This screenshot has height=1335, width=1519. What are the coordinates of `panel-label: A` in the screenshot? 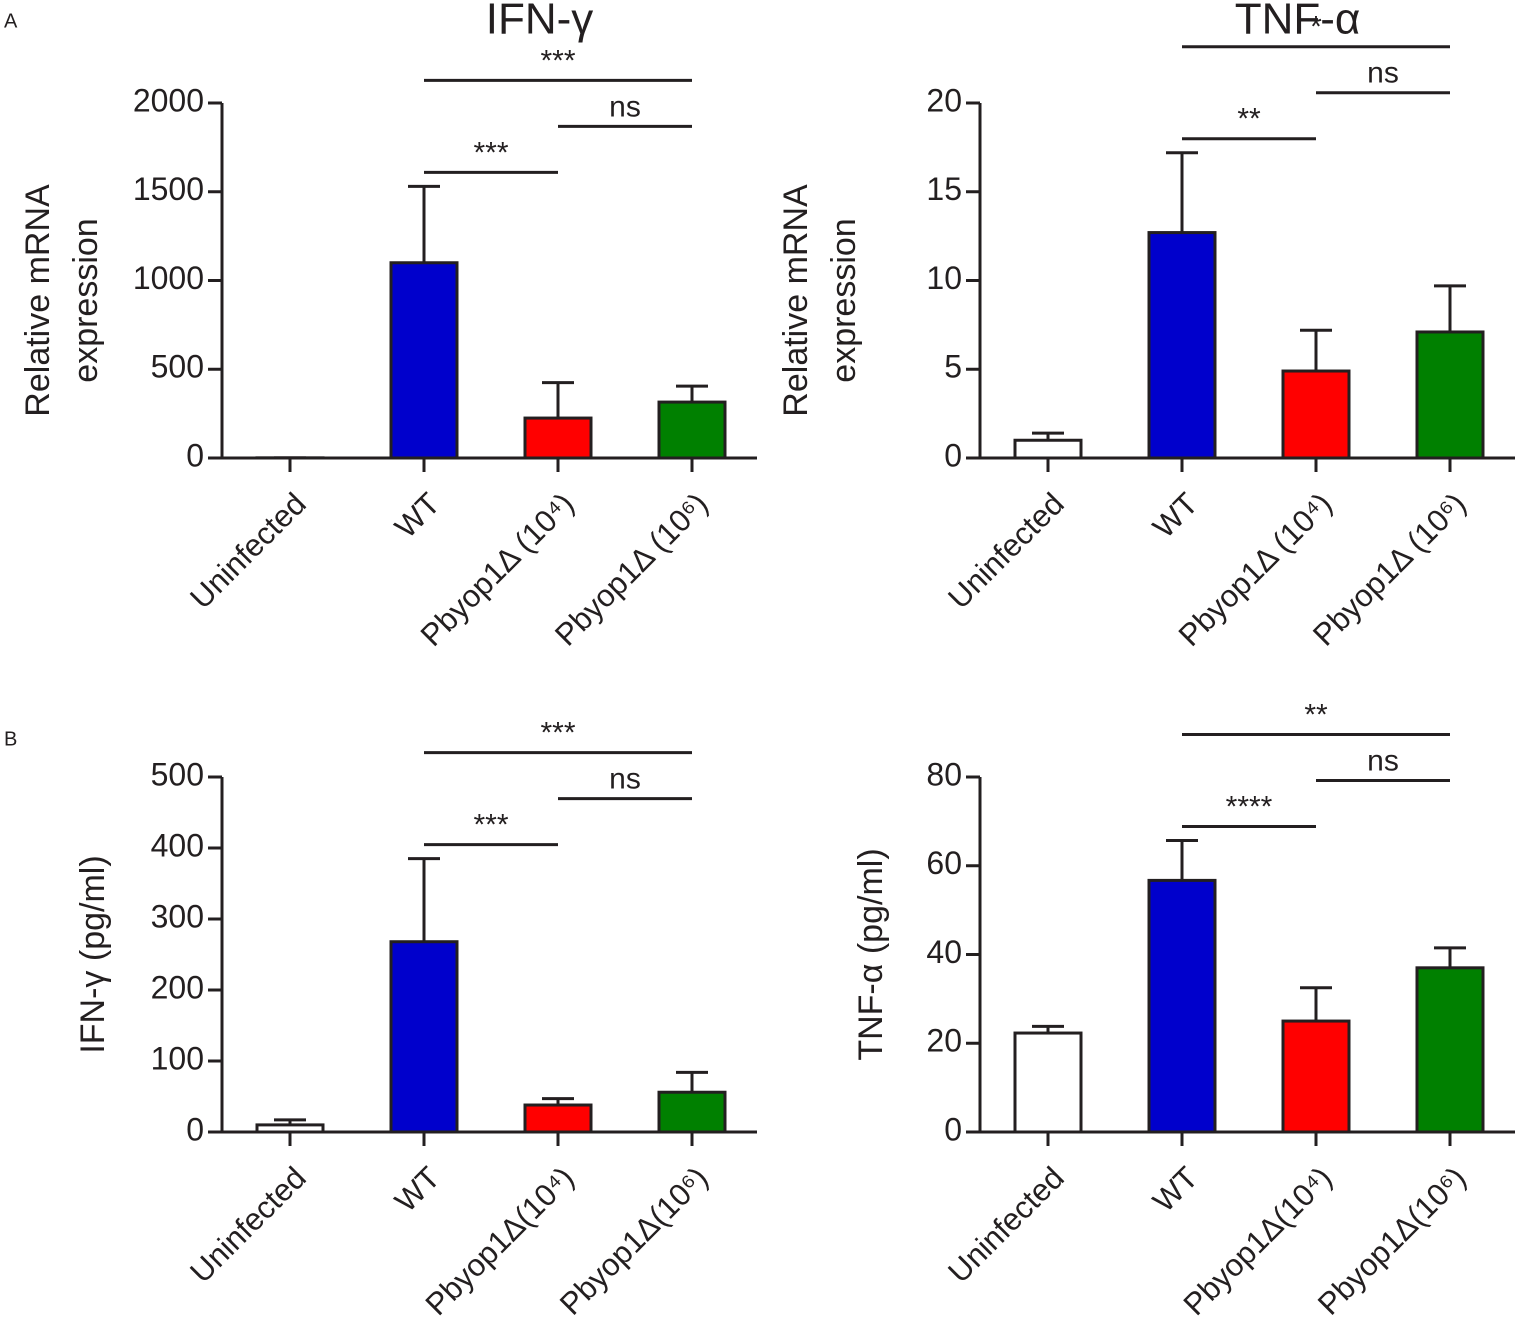 It's located at (11, 21).